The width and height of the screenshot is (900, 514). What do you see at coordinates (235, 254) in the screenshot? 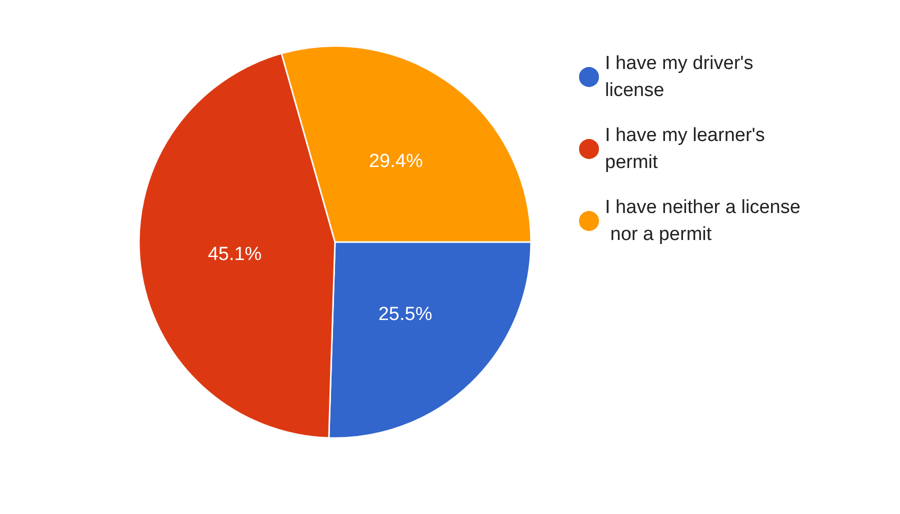
I see `data-label: 45.1%` at bounding box center [235, 254].